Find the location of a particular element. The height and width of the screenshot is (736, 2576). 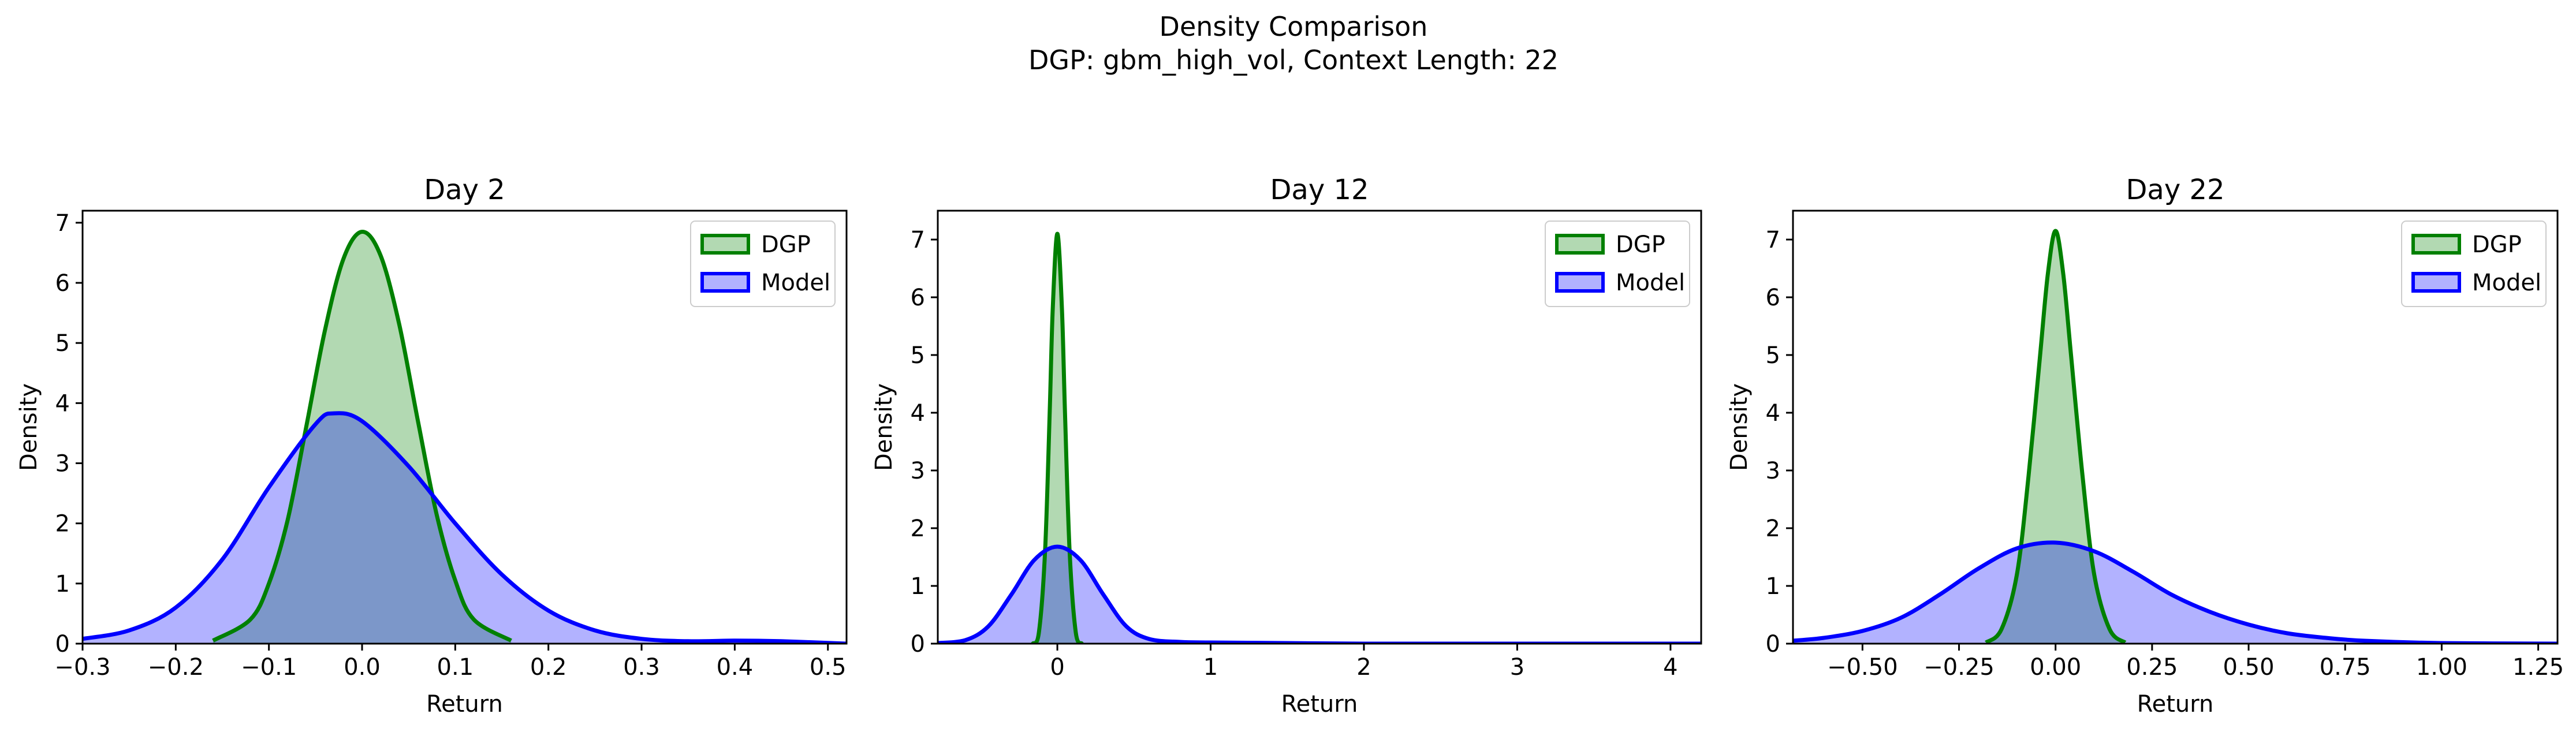

x-tick-label: 1 is located at coordinates (1210, 667).